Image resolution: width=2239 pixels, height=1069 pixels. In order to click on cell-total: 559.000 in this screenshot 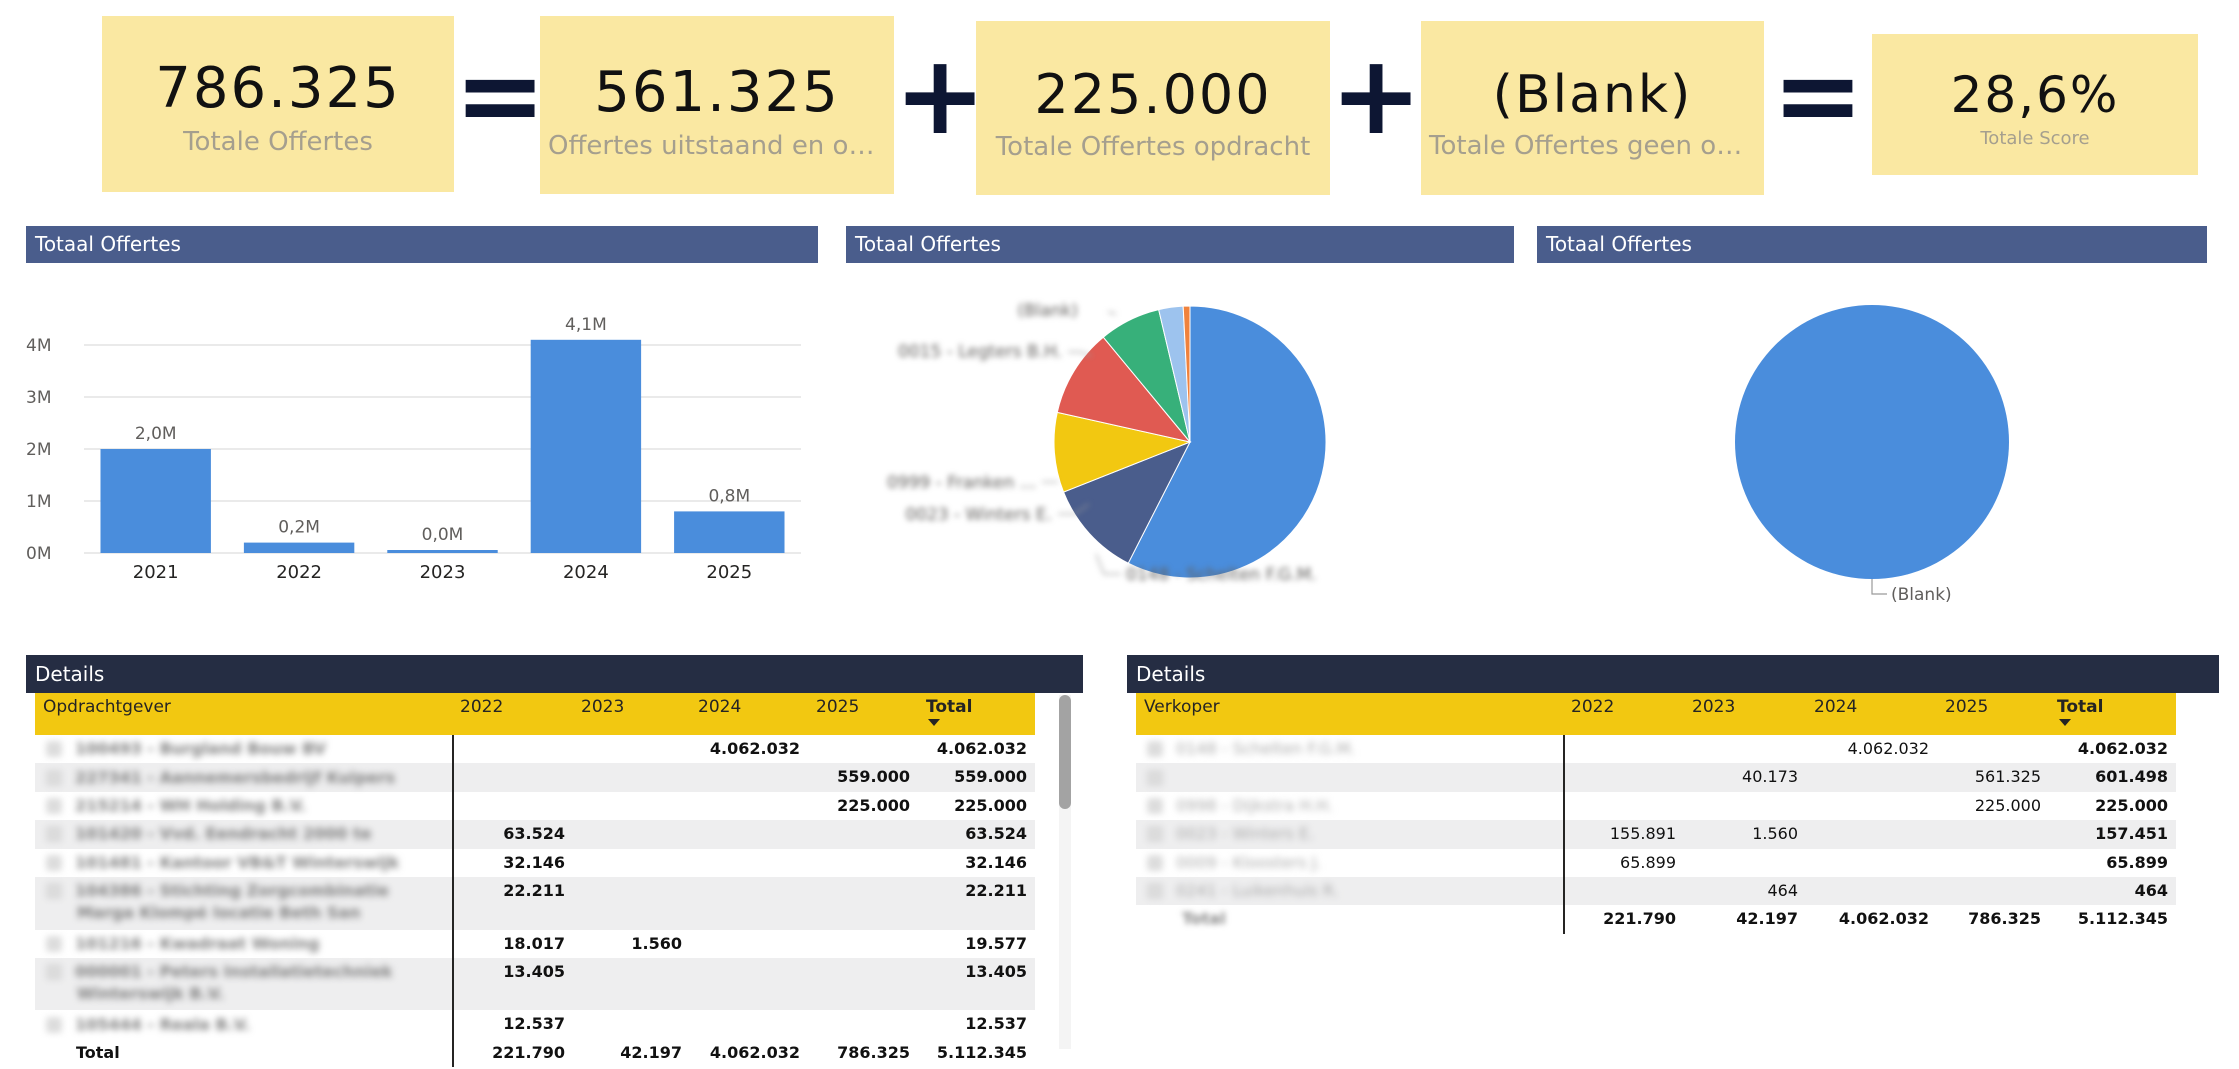, I will do `click(990, 777)`.